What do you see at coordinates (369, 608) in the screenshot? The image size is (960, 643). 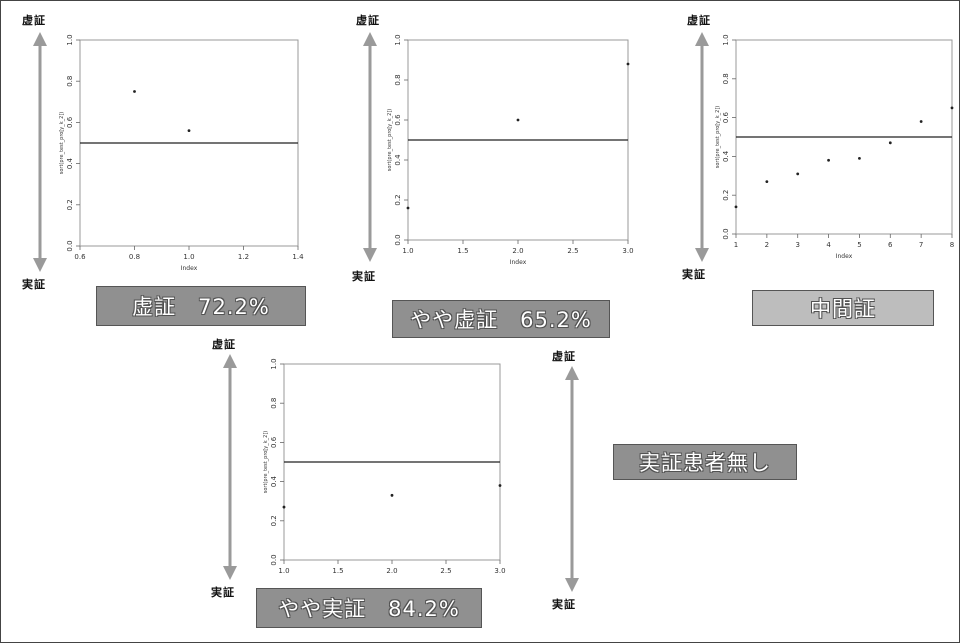 I see `badge-yaya-jitsu: やや実証 84.2%` at bounding box center [369, 608].